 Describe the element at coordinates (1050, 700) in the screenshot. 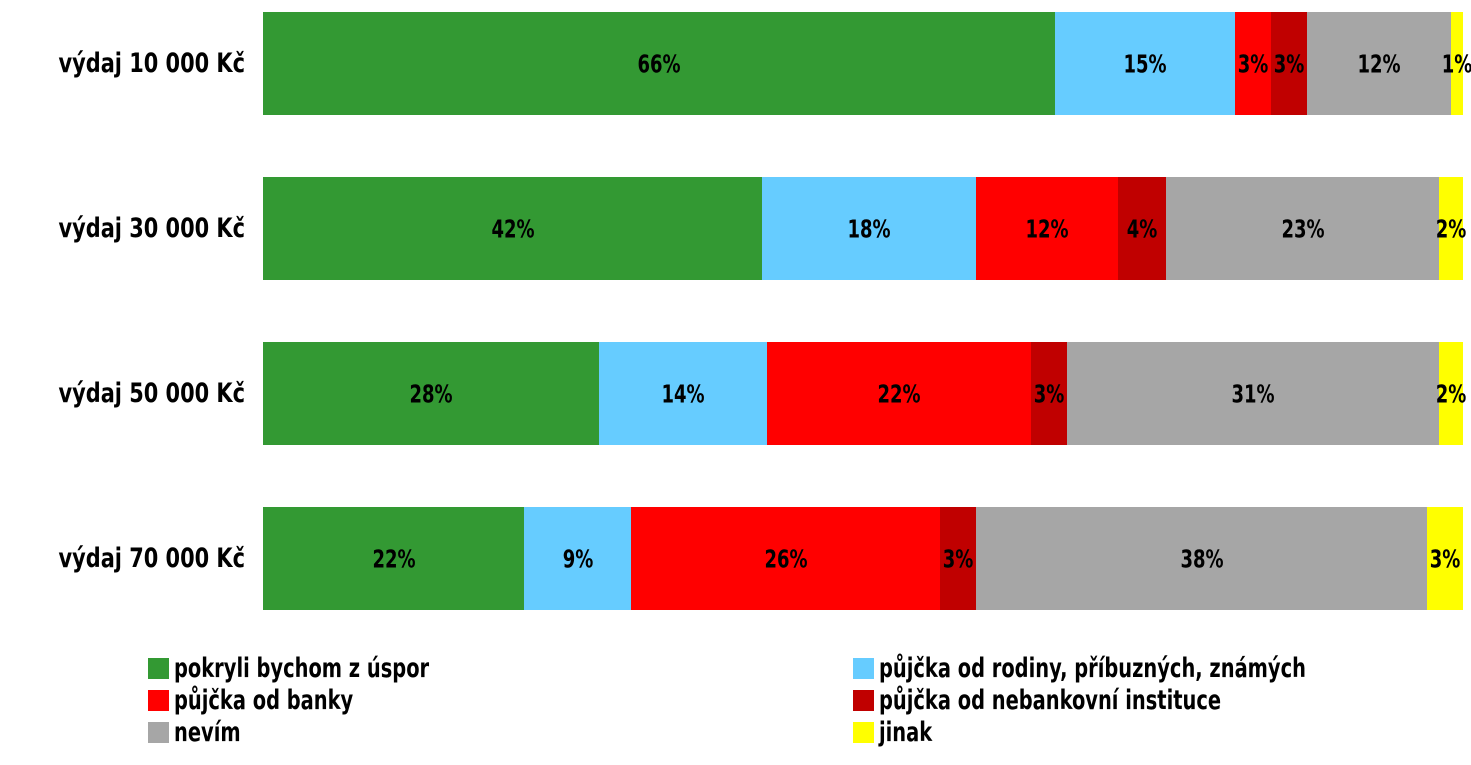

I see `legend-label: půjčka od nebankovní instituce` at that location.